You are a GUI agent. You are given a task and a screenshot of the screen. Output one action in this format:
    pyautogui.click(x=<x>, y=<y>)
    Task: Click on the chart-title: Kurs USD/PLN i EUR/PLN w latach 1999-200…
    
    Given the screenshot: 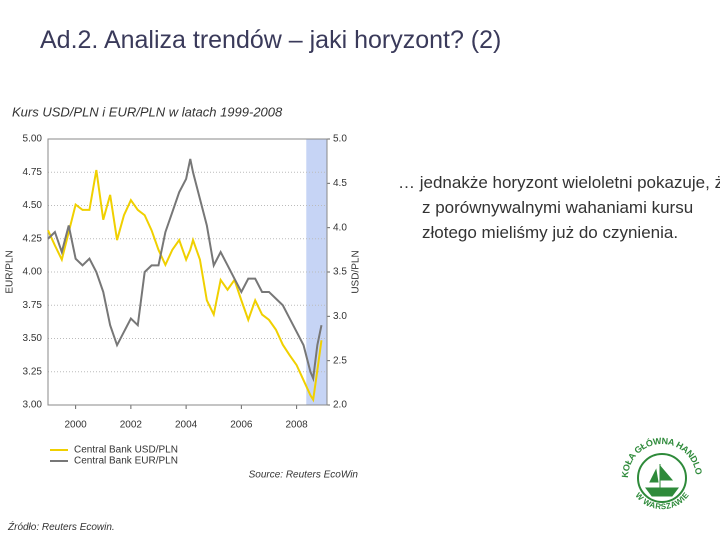 What is the action you would take?
    pyautogui.click(x=147, y=111)
    